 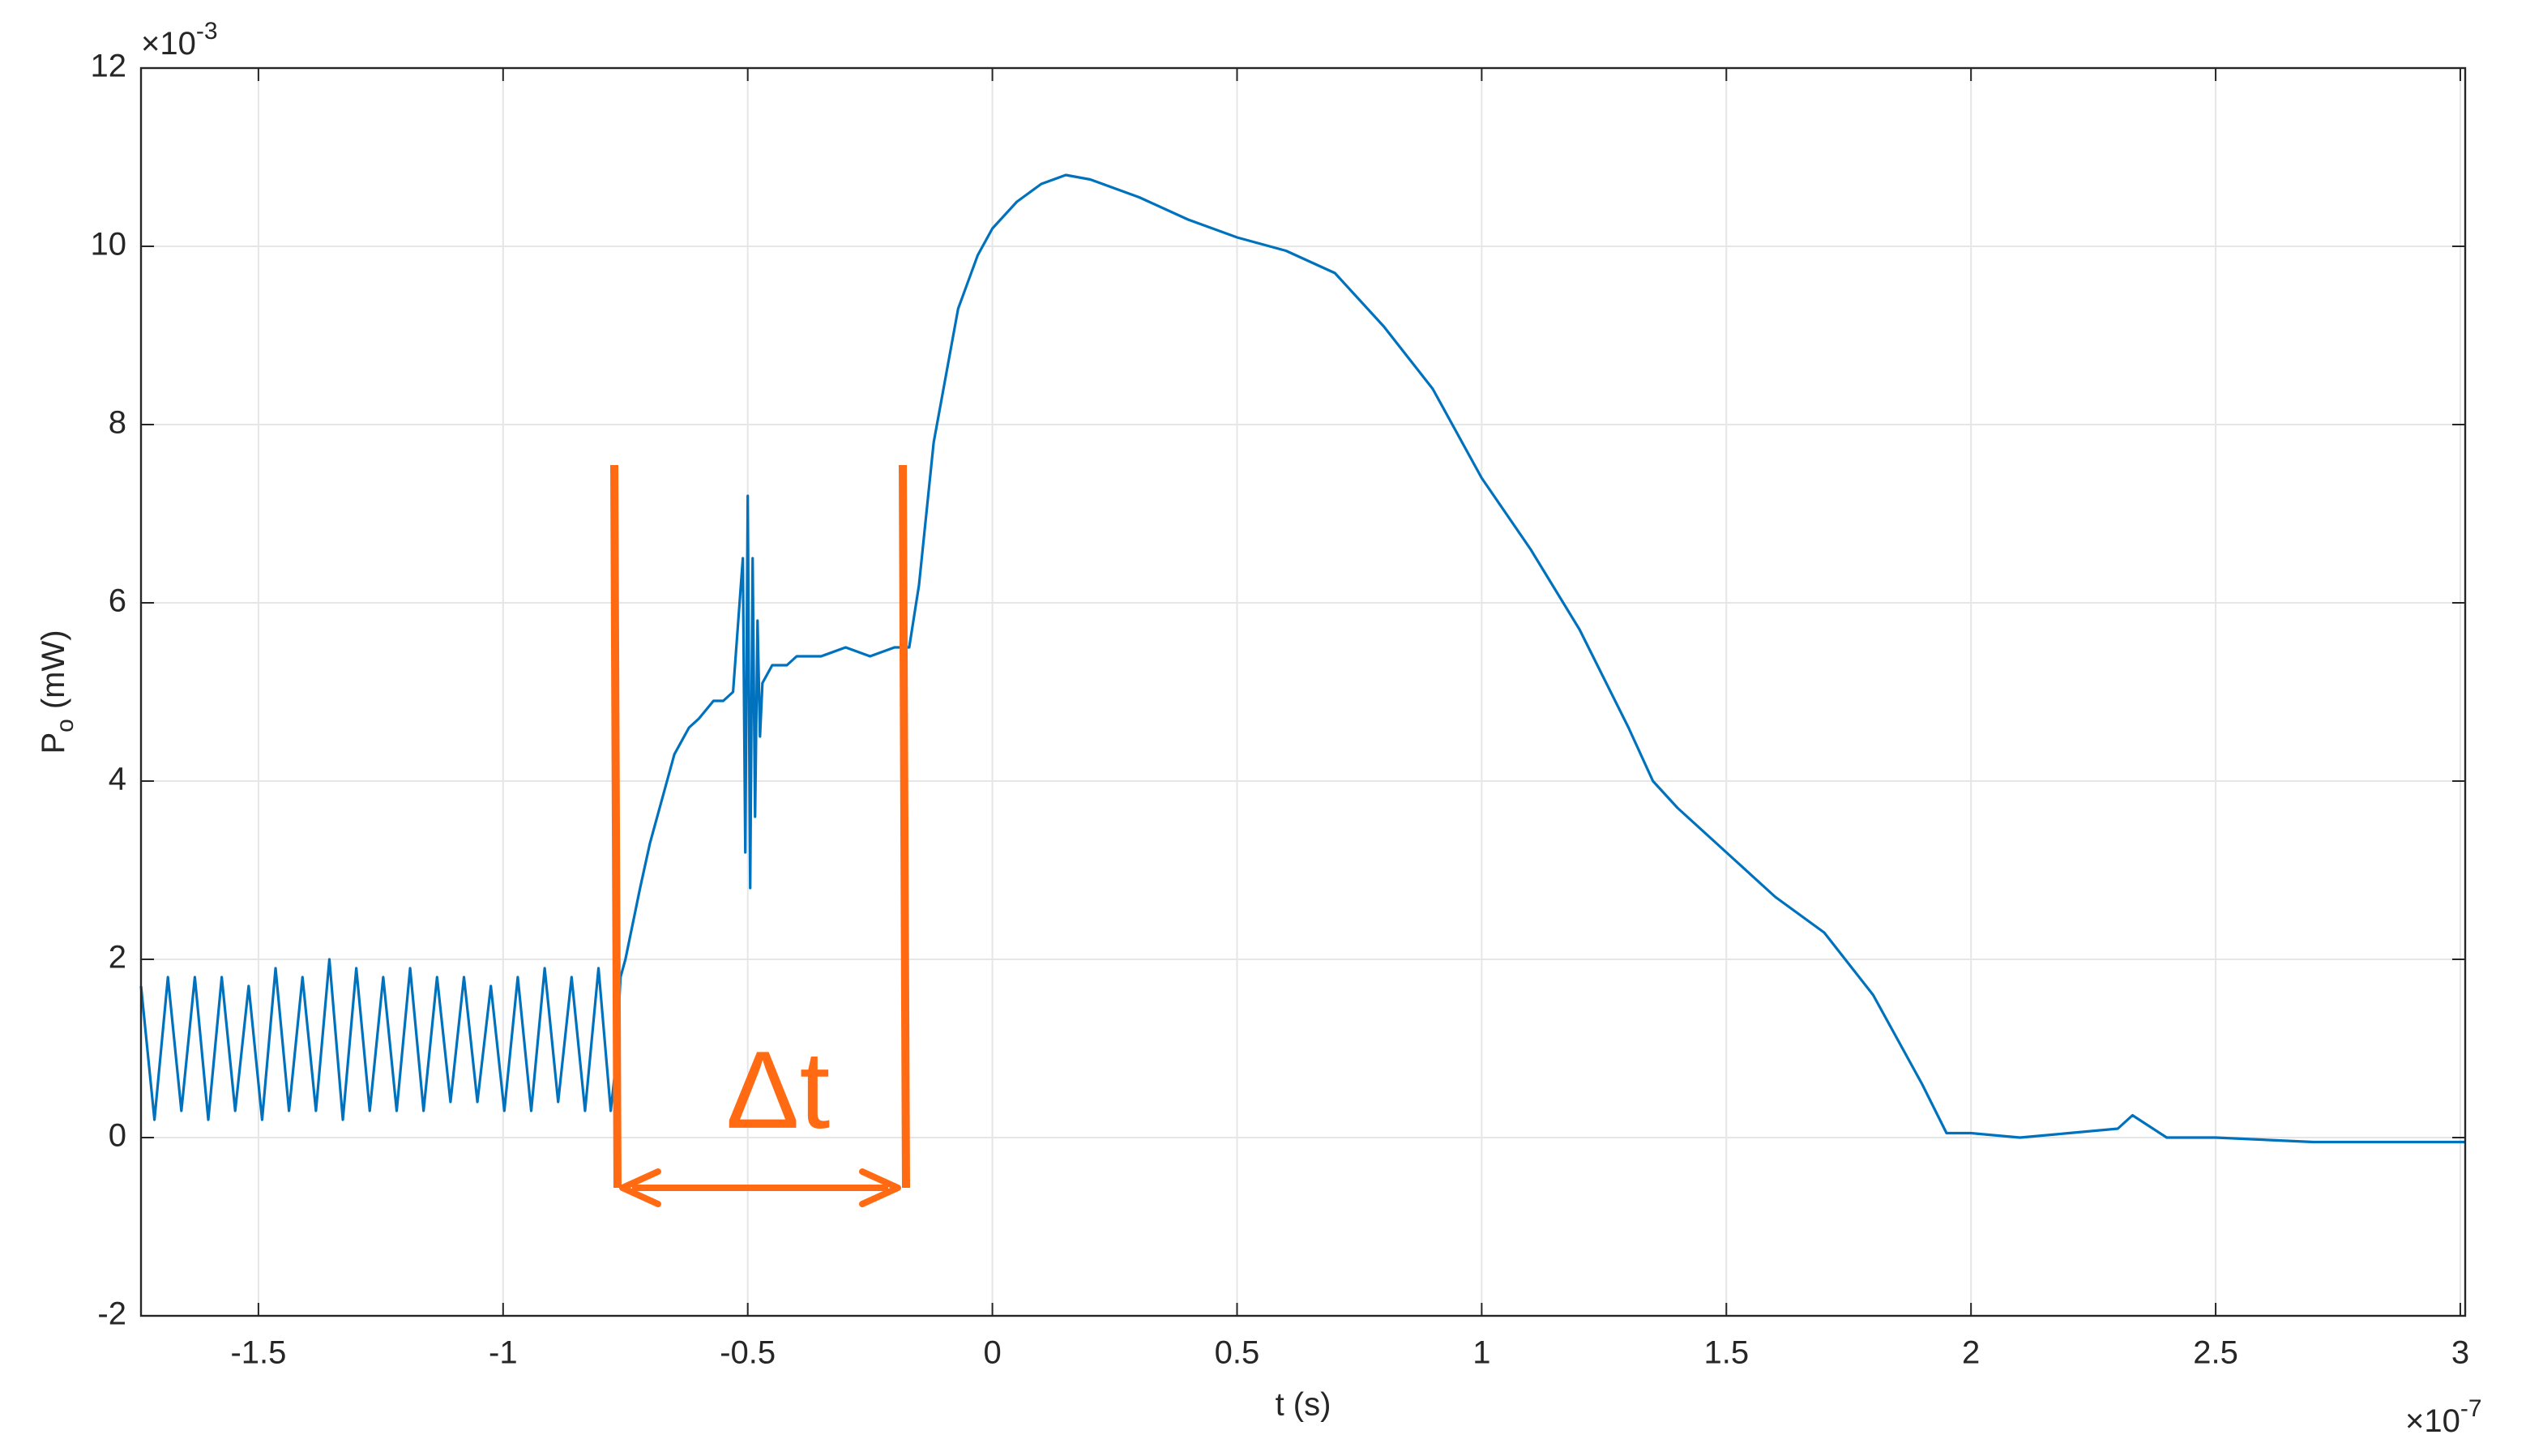 I want to click on y-tick-label: 8, so click(x=117, y=423).